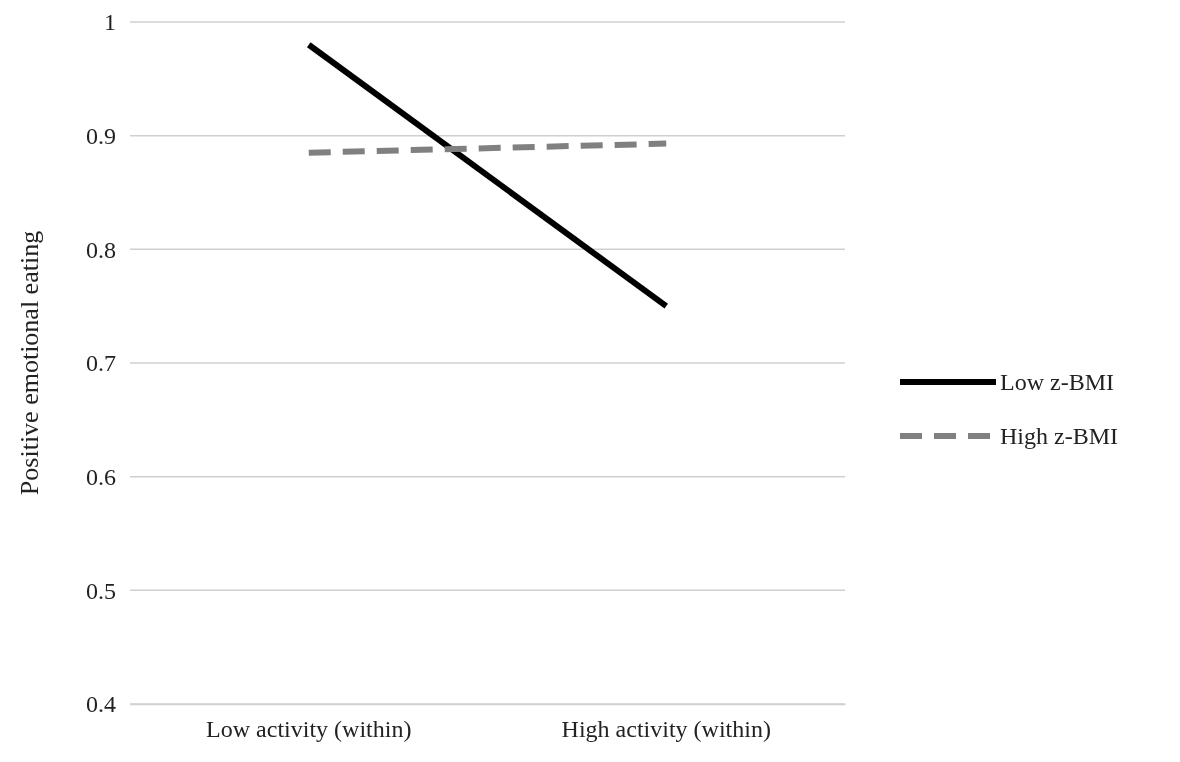 The width and height of the screenshot is (1180, 762). What do you see at coordinates (1059, 436) in the screenshot?
I see `legend-label: High z-BMI` at bounding box center [1059, 436].